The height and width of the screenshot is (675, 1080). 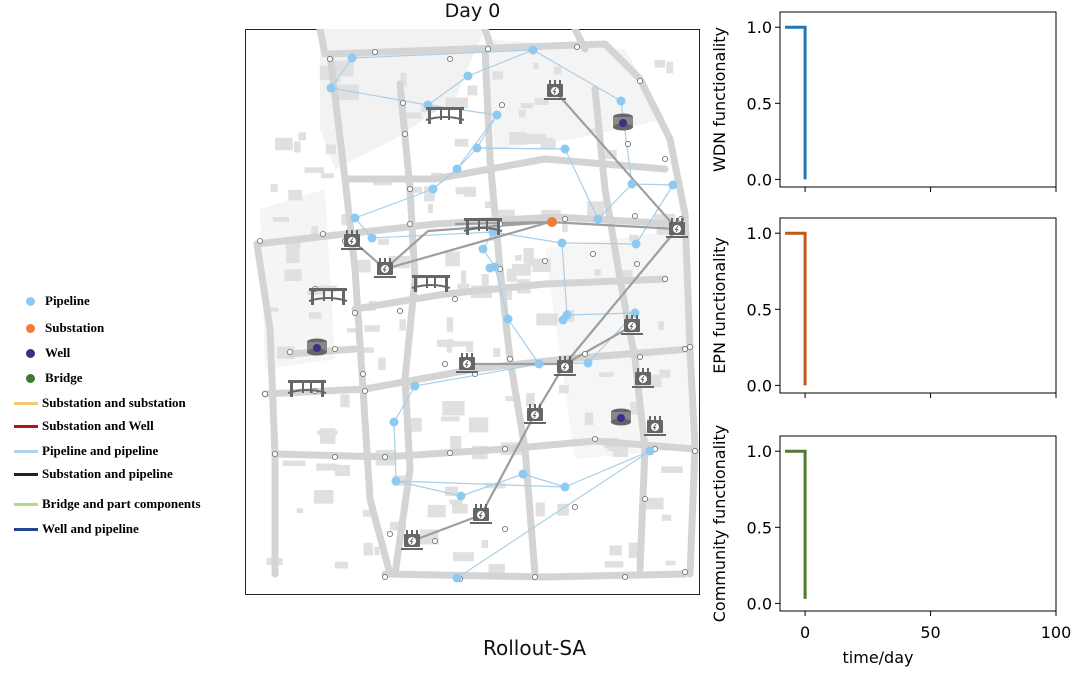 I want to click on legend-label: Substation and pipeline, so click(x=107, y=473).